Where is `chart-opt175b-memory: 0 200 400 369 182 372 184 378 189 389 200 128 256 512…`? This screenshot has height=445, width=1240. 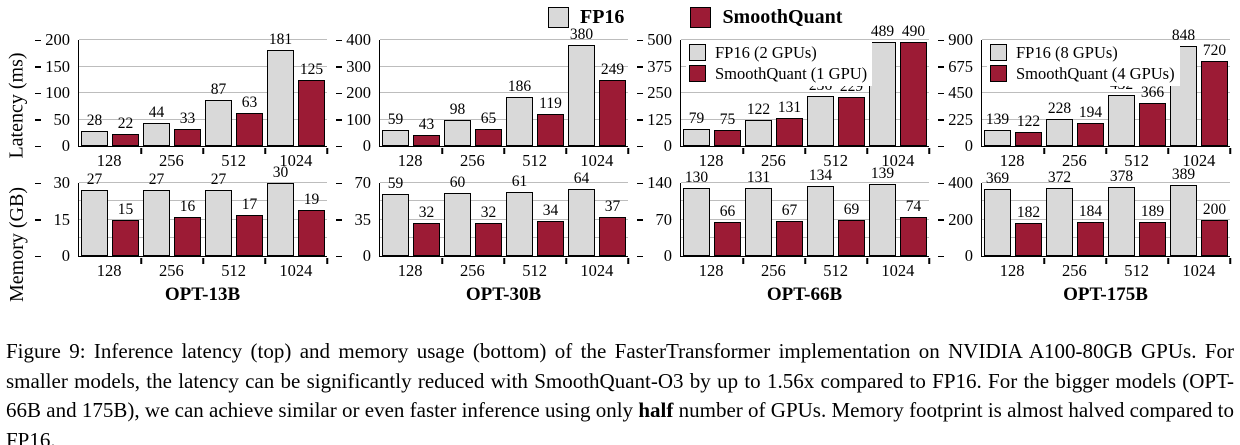
chart-opt175b-memory: 0 200 400 369 182 372 184 378 189 389 200 128 256 512… is located at coordinates (1087, 236).